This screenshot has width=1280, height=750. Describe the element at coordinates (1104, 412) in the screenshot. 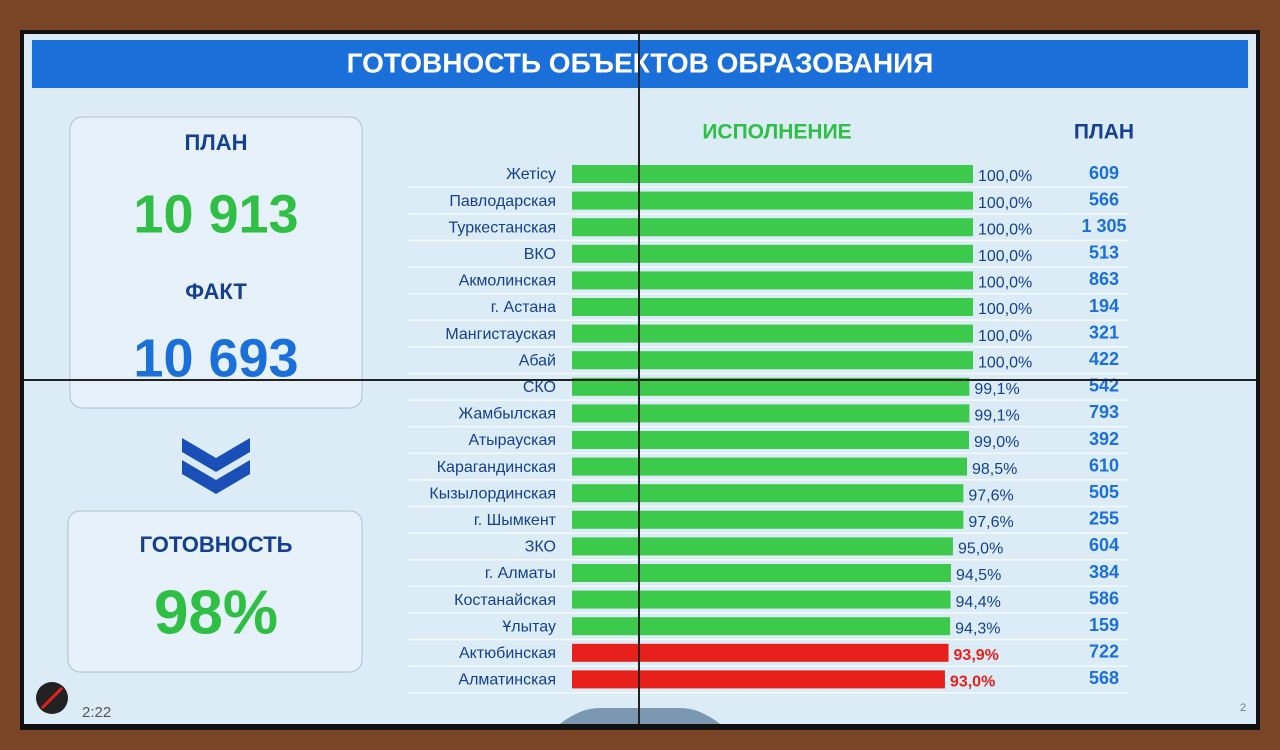

I see `plan-value: 793` at that location.